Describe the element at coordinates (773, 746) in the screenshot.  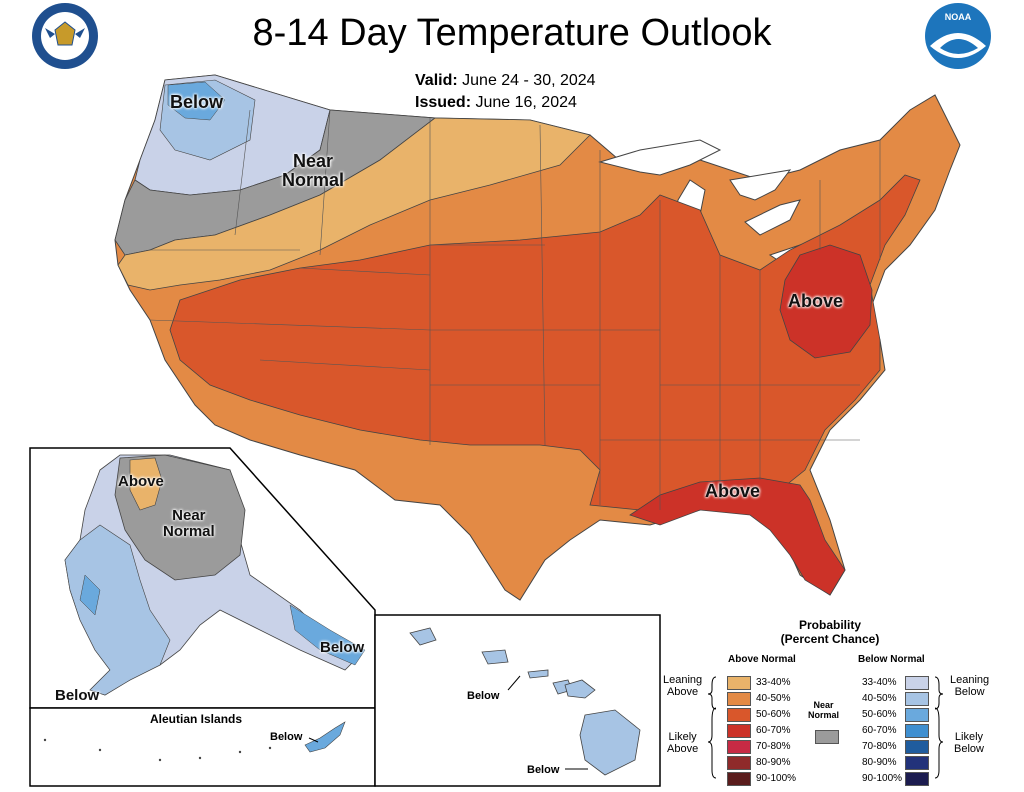
I see `legend-above-label: 70-80%` at that location.